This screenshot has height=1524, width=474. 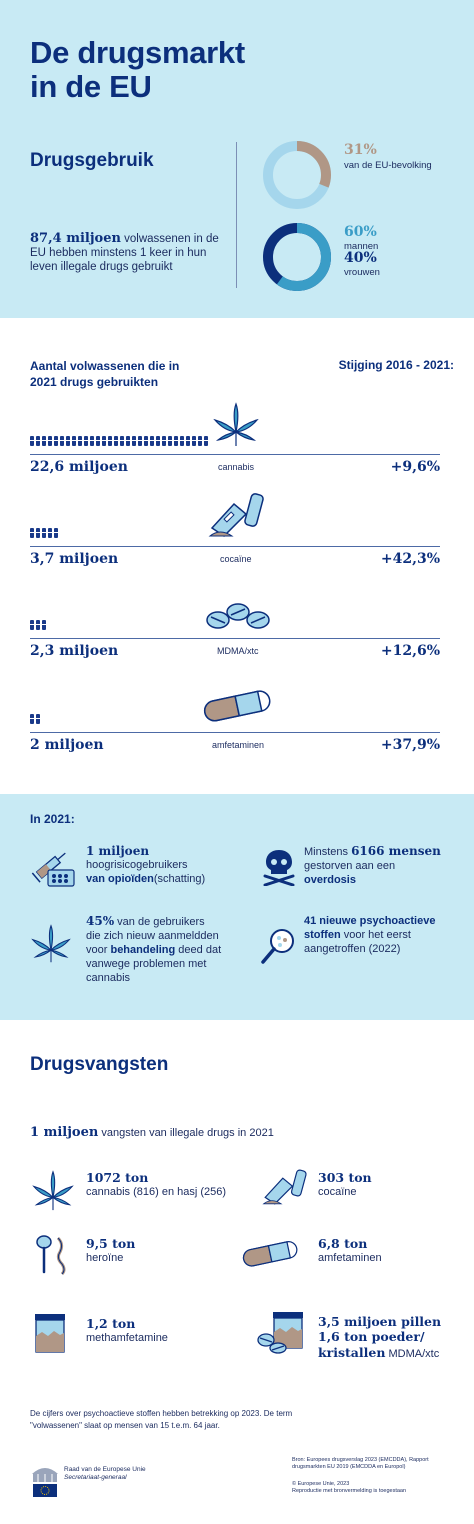 What do you see at coordinates (92, 160) in the screenshot?
I see `drug-use-heading: Drugsgebruik` at bounding box center [92, 160].